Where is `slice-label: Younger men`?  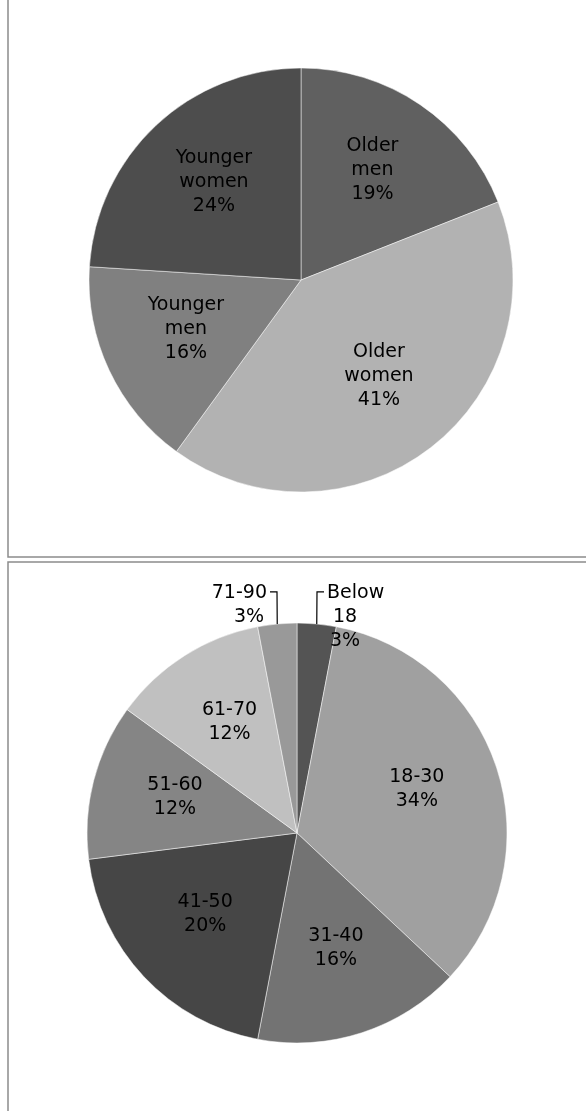 slice-label: Younger men is located at coordinates (185, 315).